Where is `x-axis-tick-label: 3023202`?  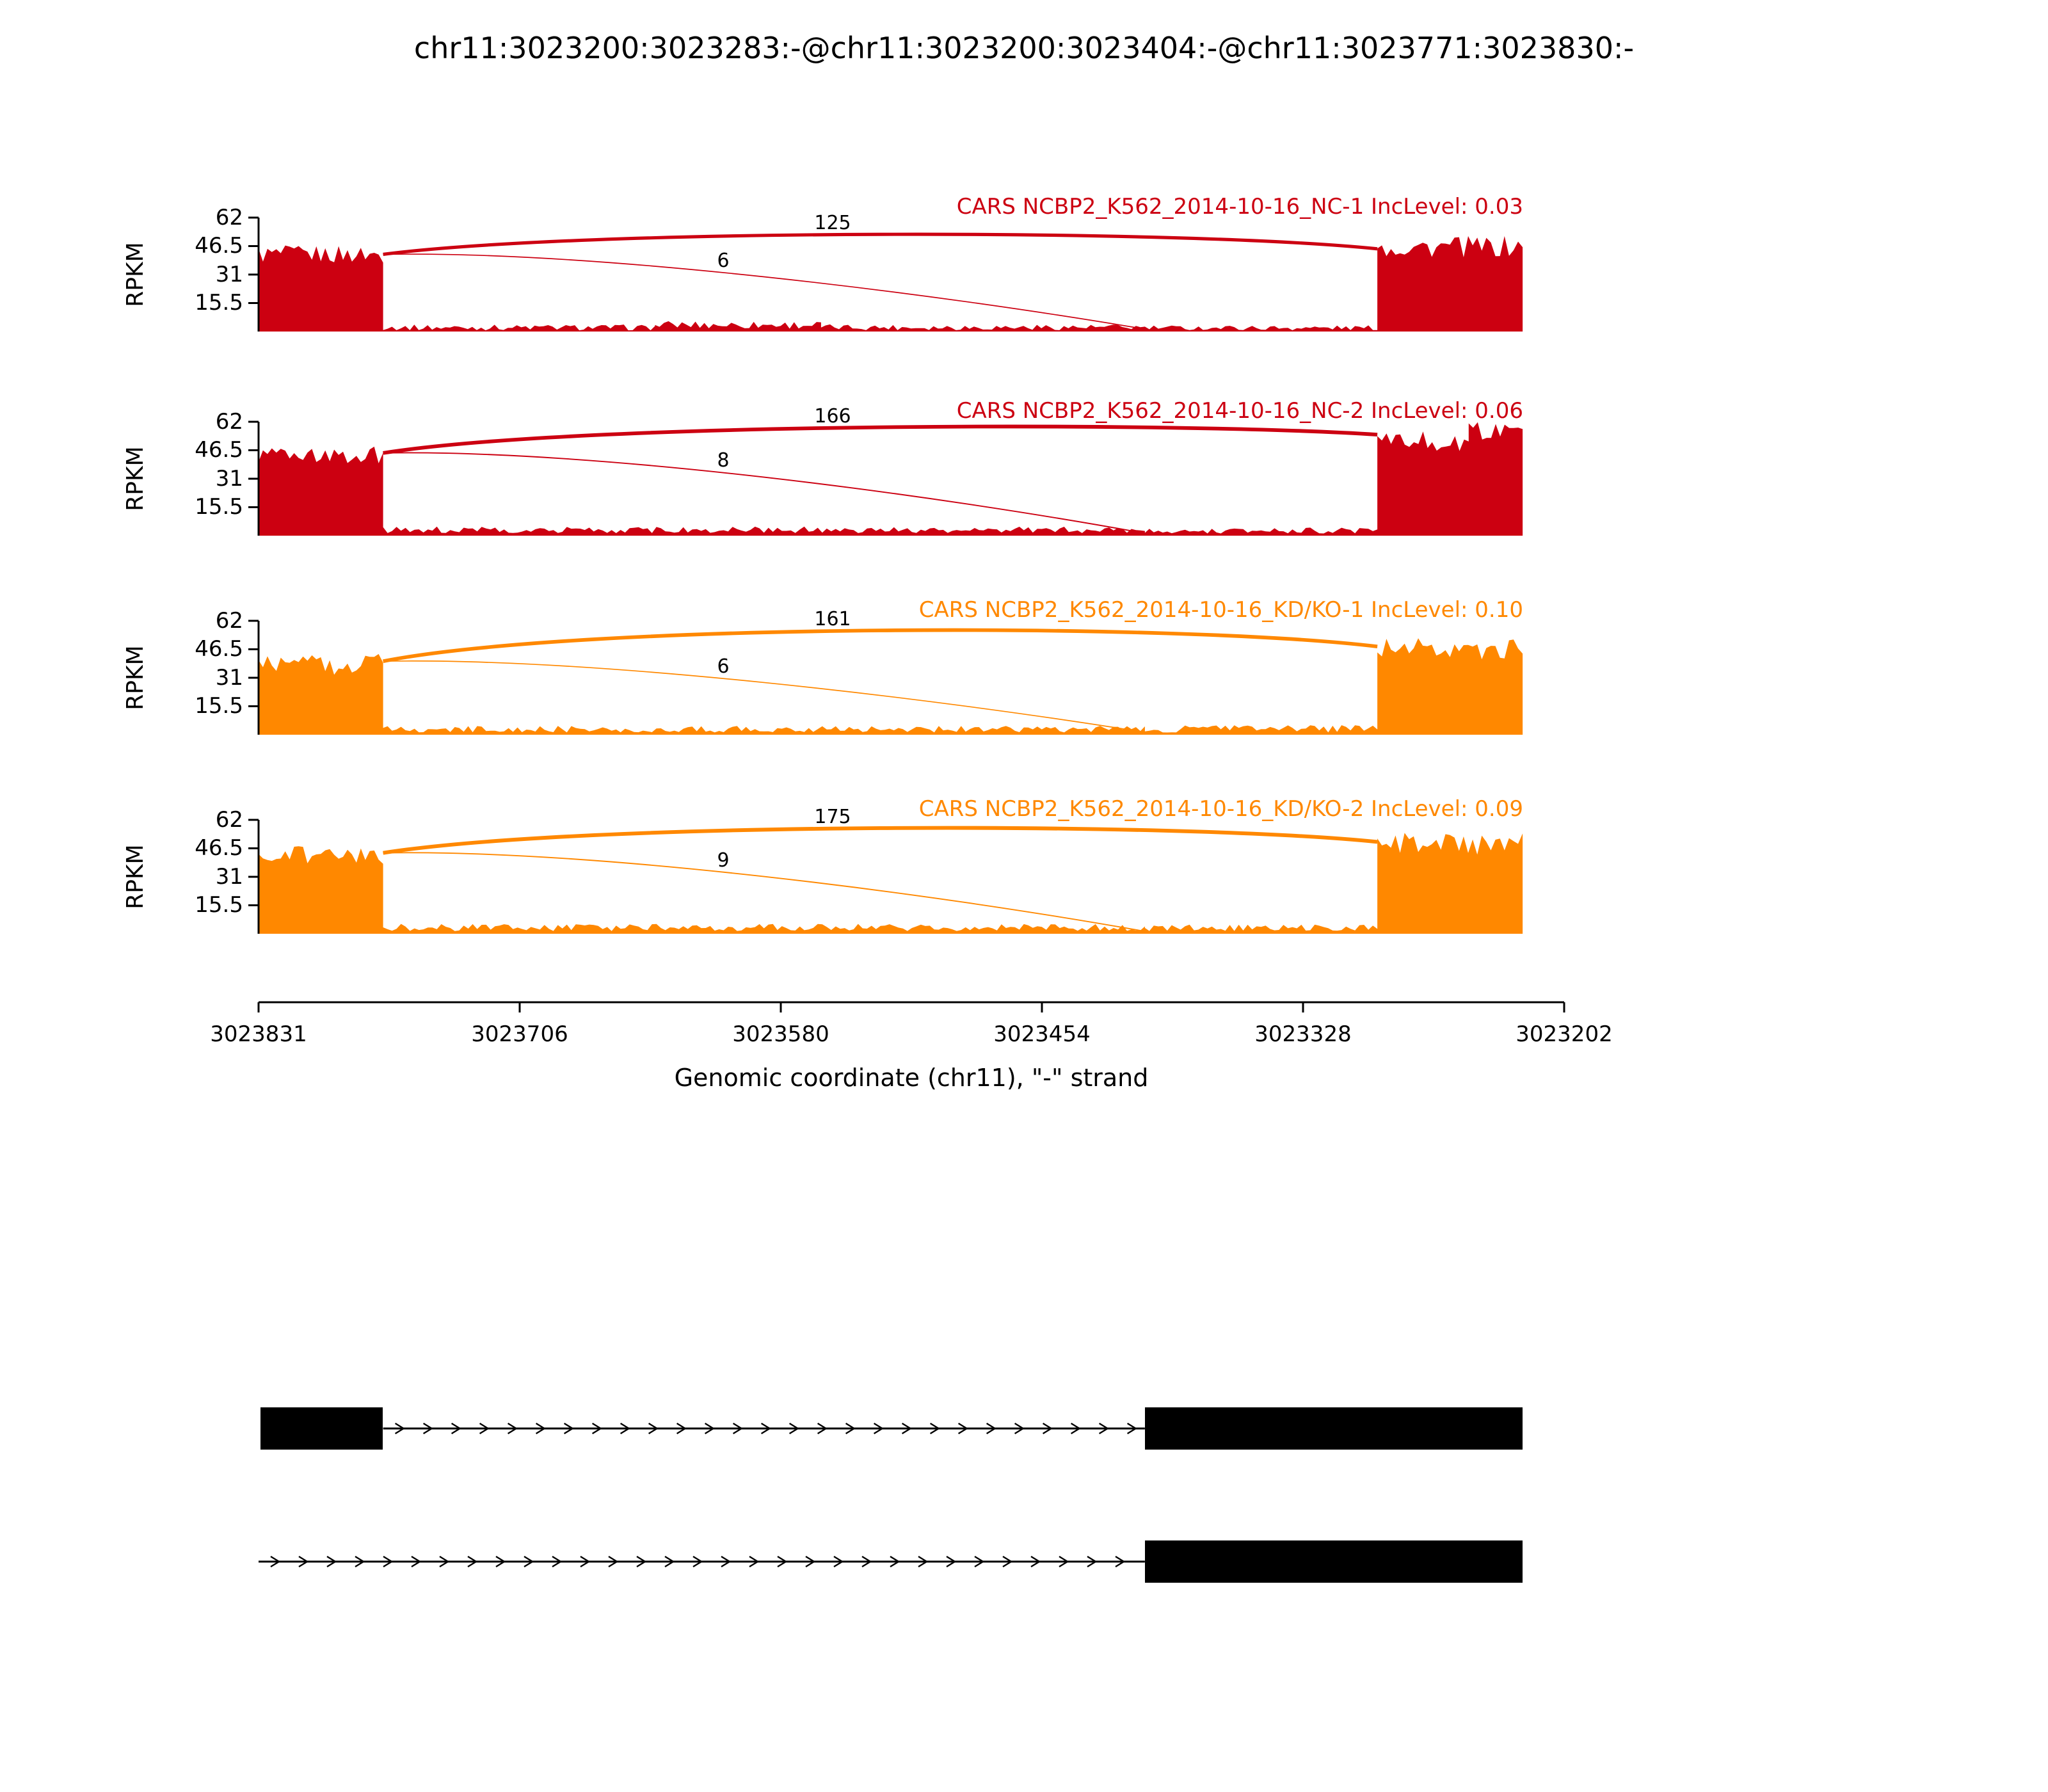 x-axis-tick-label: 3023202 is located at coordinates (1564, 1034).